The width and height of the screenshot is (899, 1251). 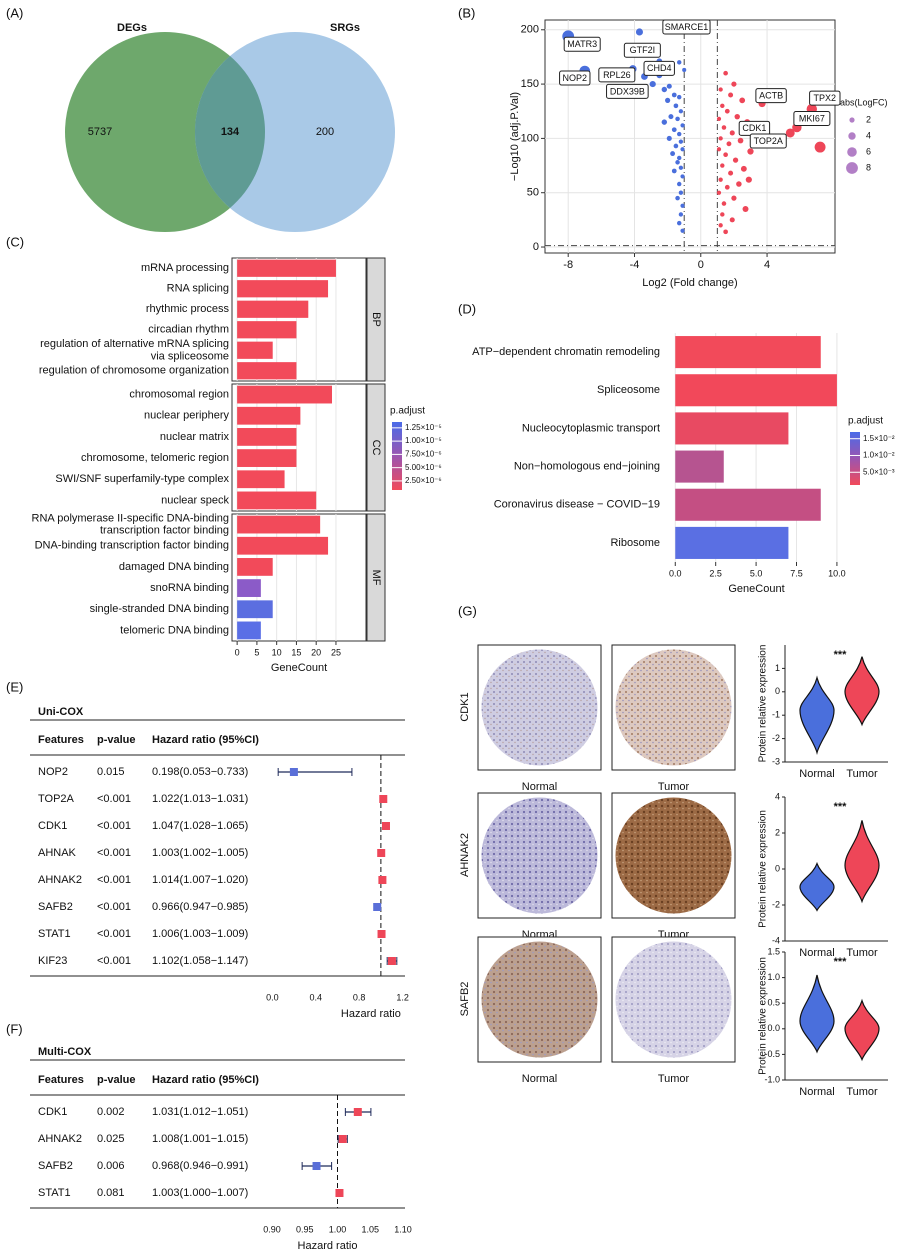 What do you see at coordinates (60, 880) in the screenshot?
I see `feature: AHNAK2` at bounding box center [60, 880].